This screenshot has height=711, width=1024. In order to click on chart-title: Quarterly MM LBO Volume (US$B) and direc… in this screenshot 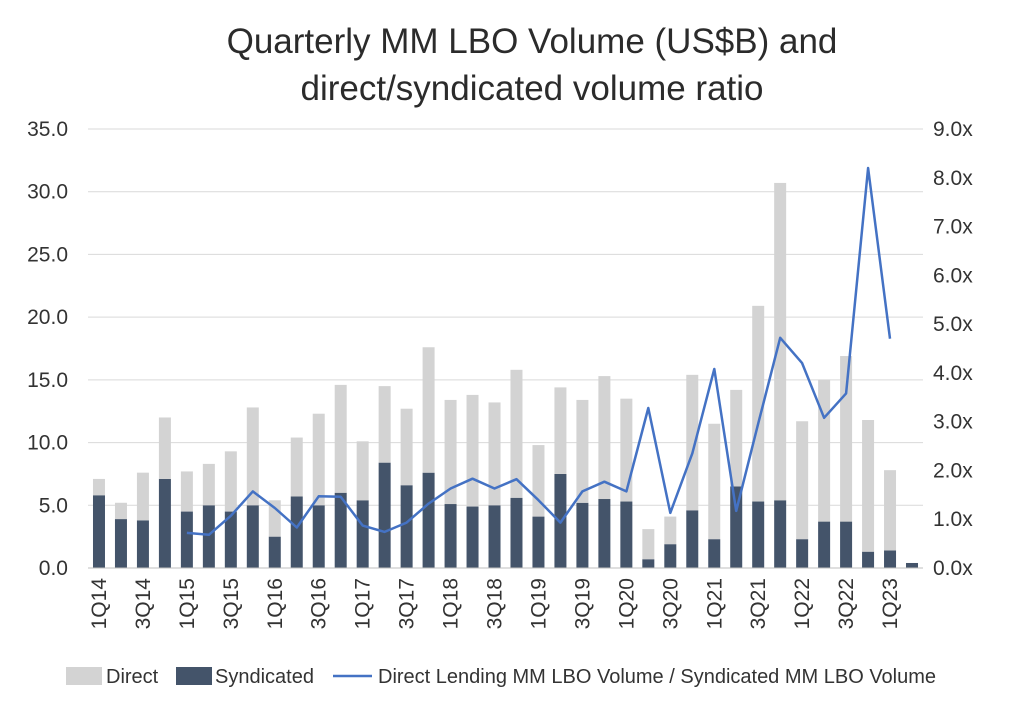, I will do `click(512, 65)`.